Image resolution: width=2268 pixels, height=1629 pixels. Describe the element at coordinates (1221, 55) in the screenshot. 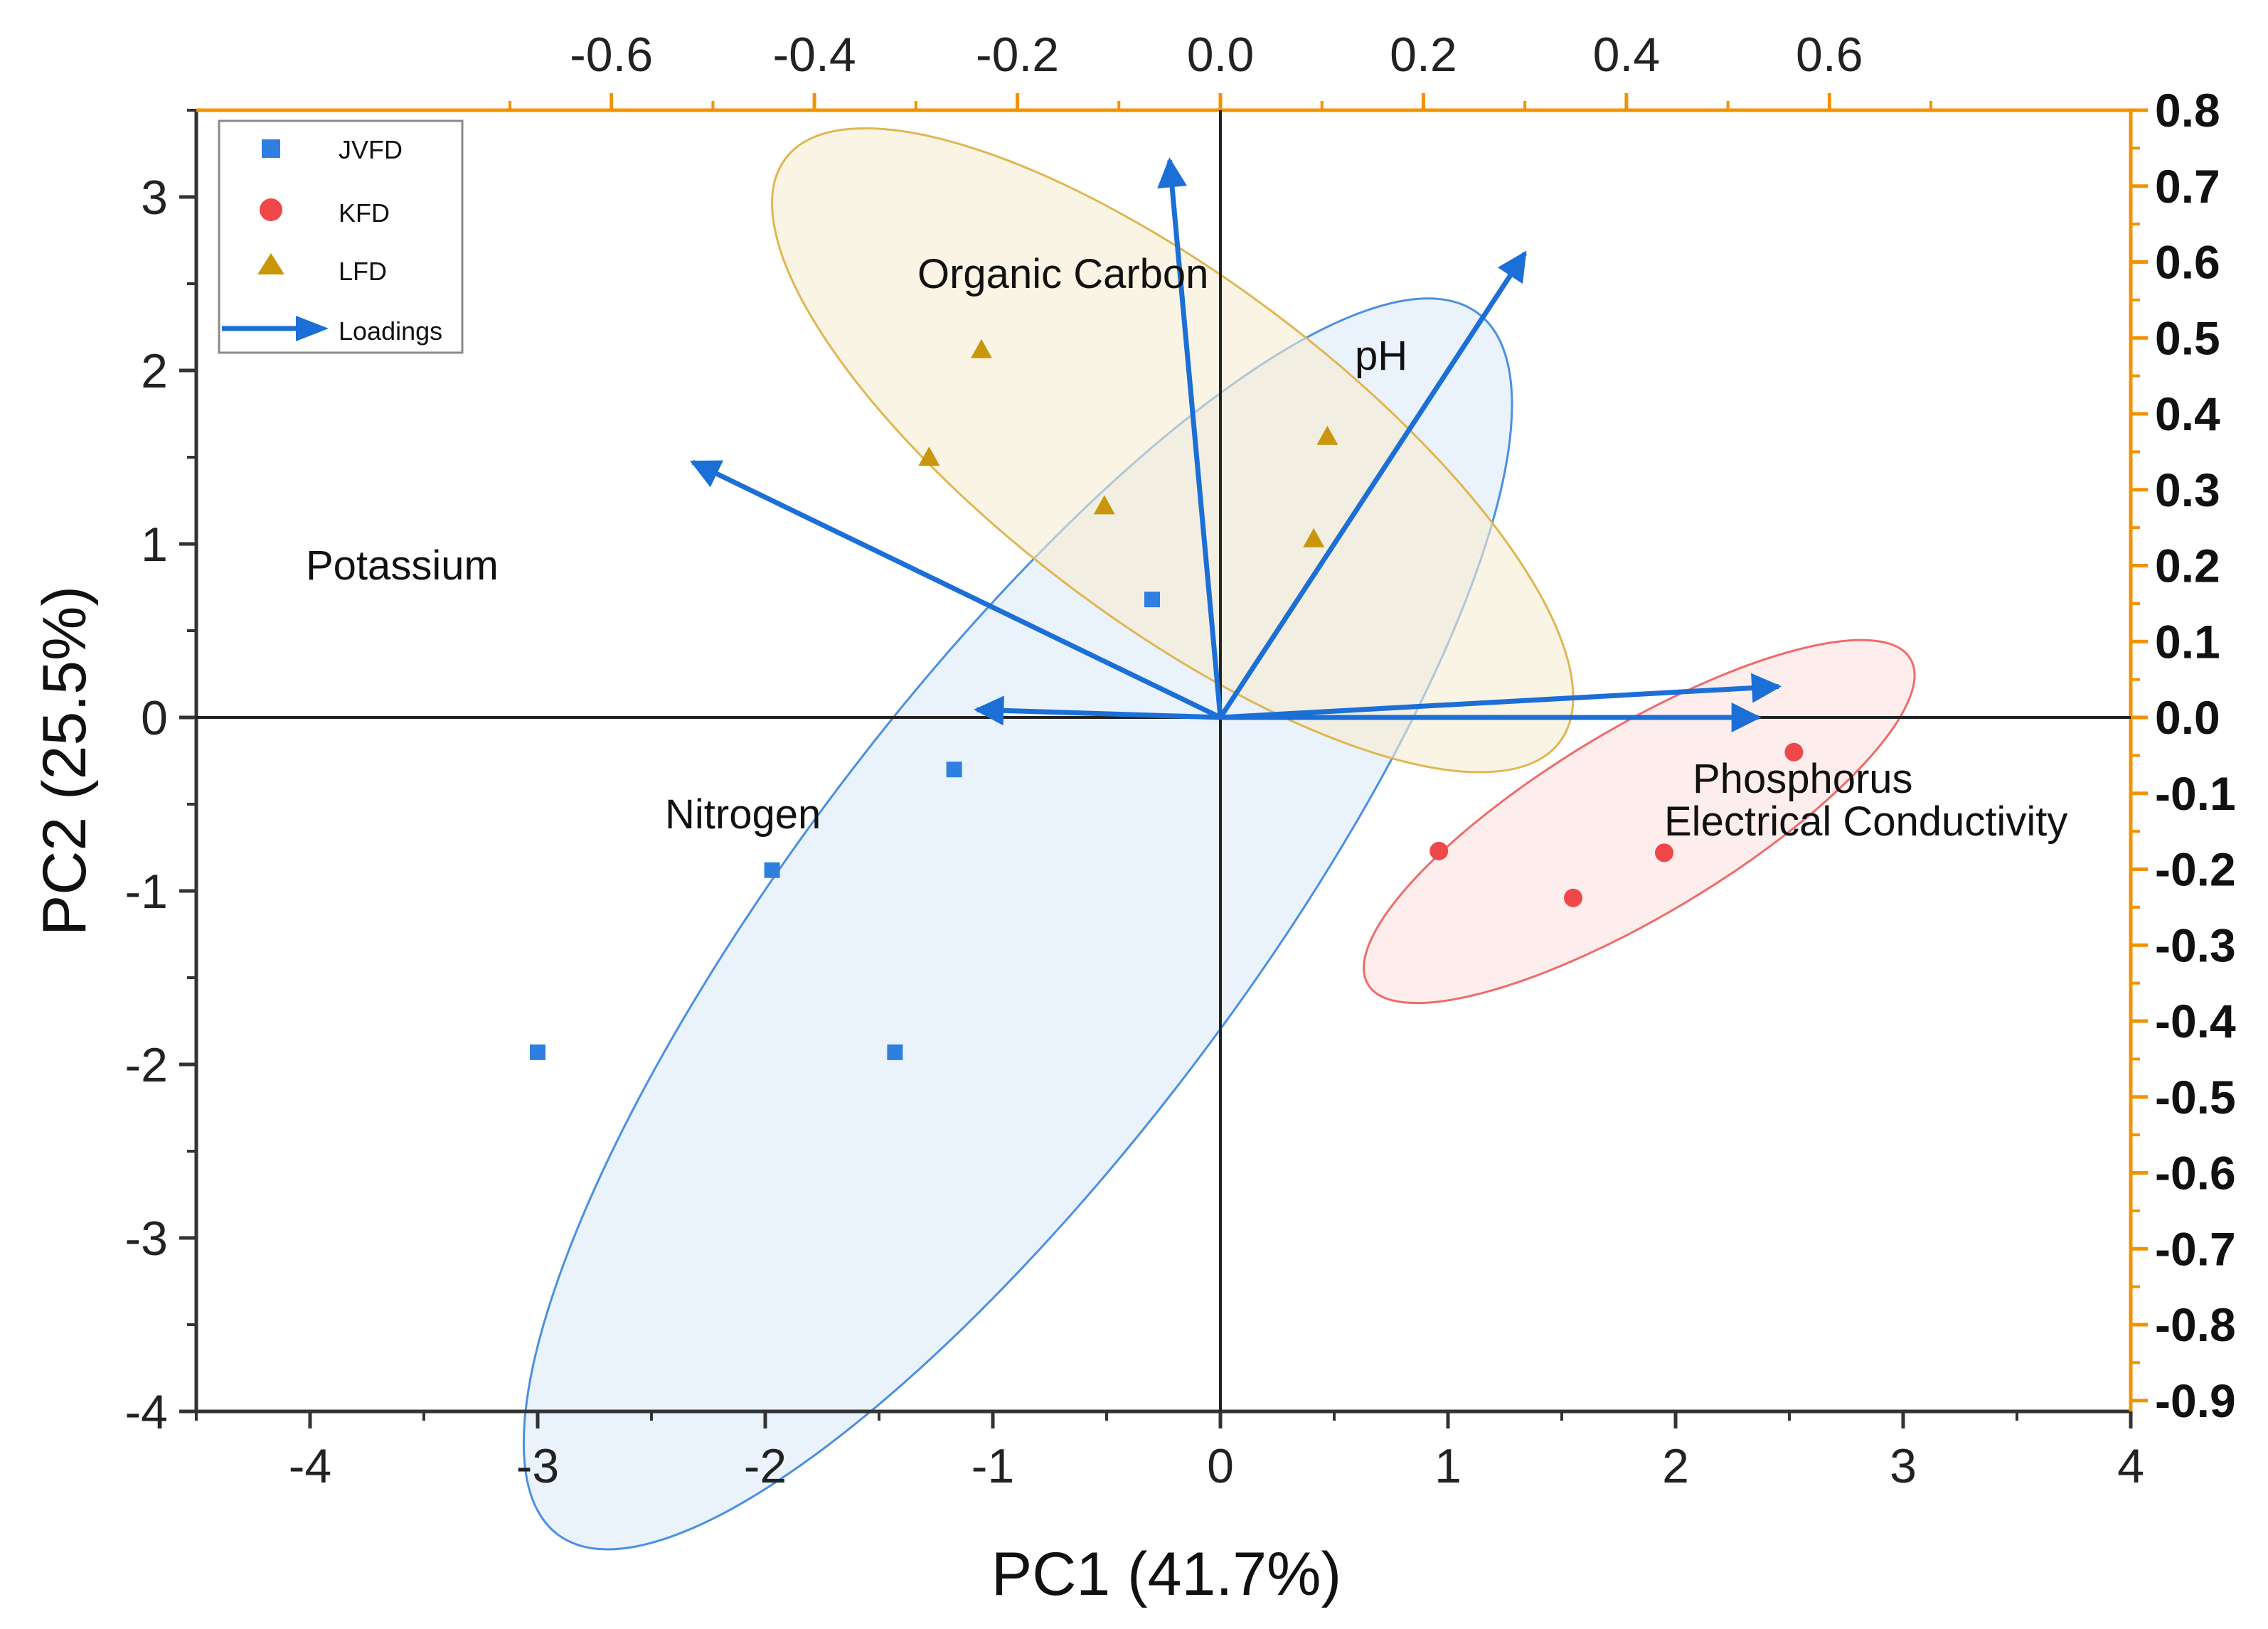

I see `top-tick-label: 0.0` at that location.